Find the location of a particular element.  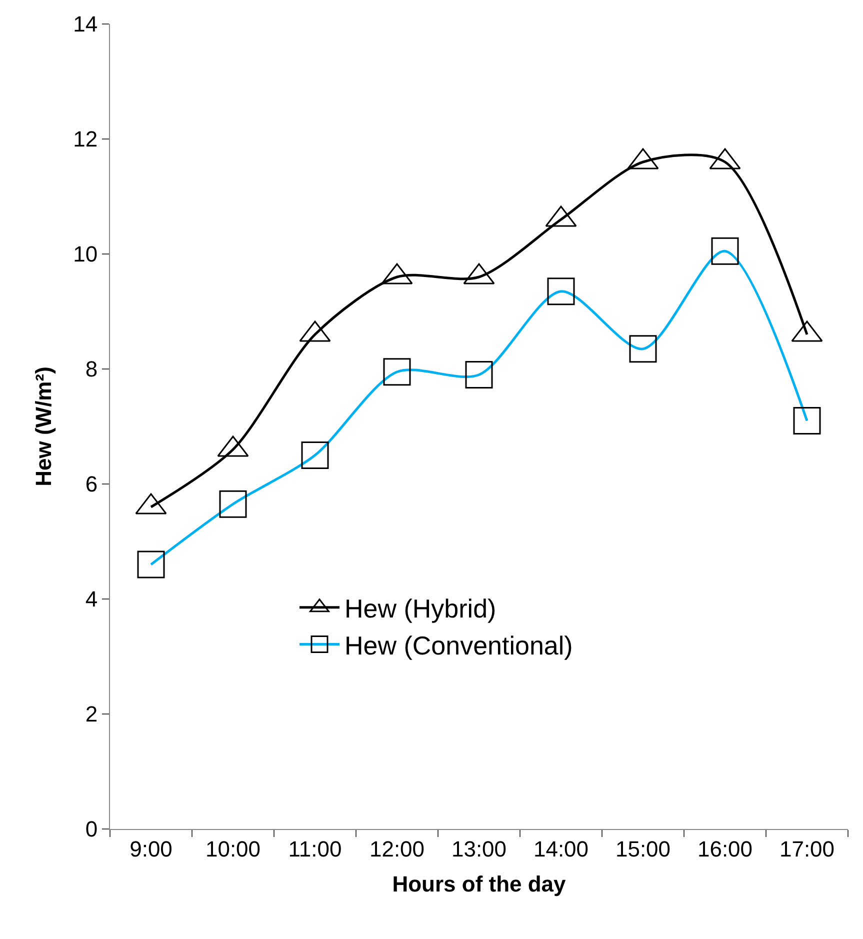

legend-label: Hew (Hybrid) is located at coordinates (420, 609).